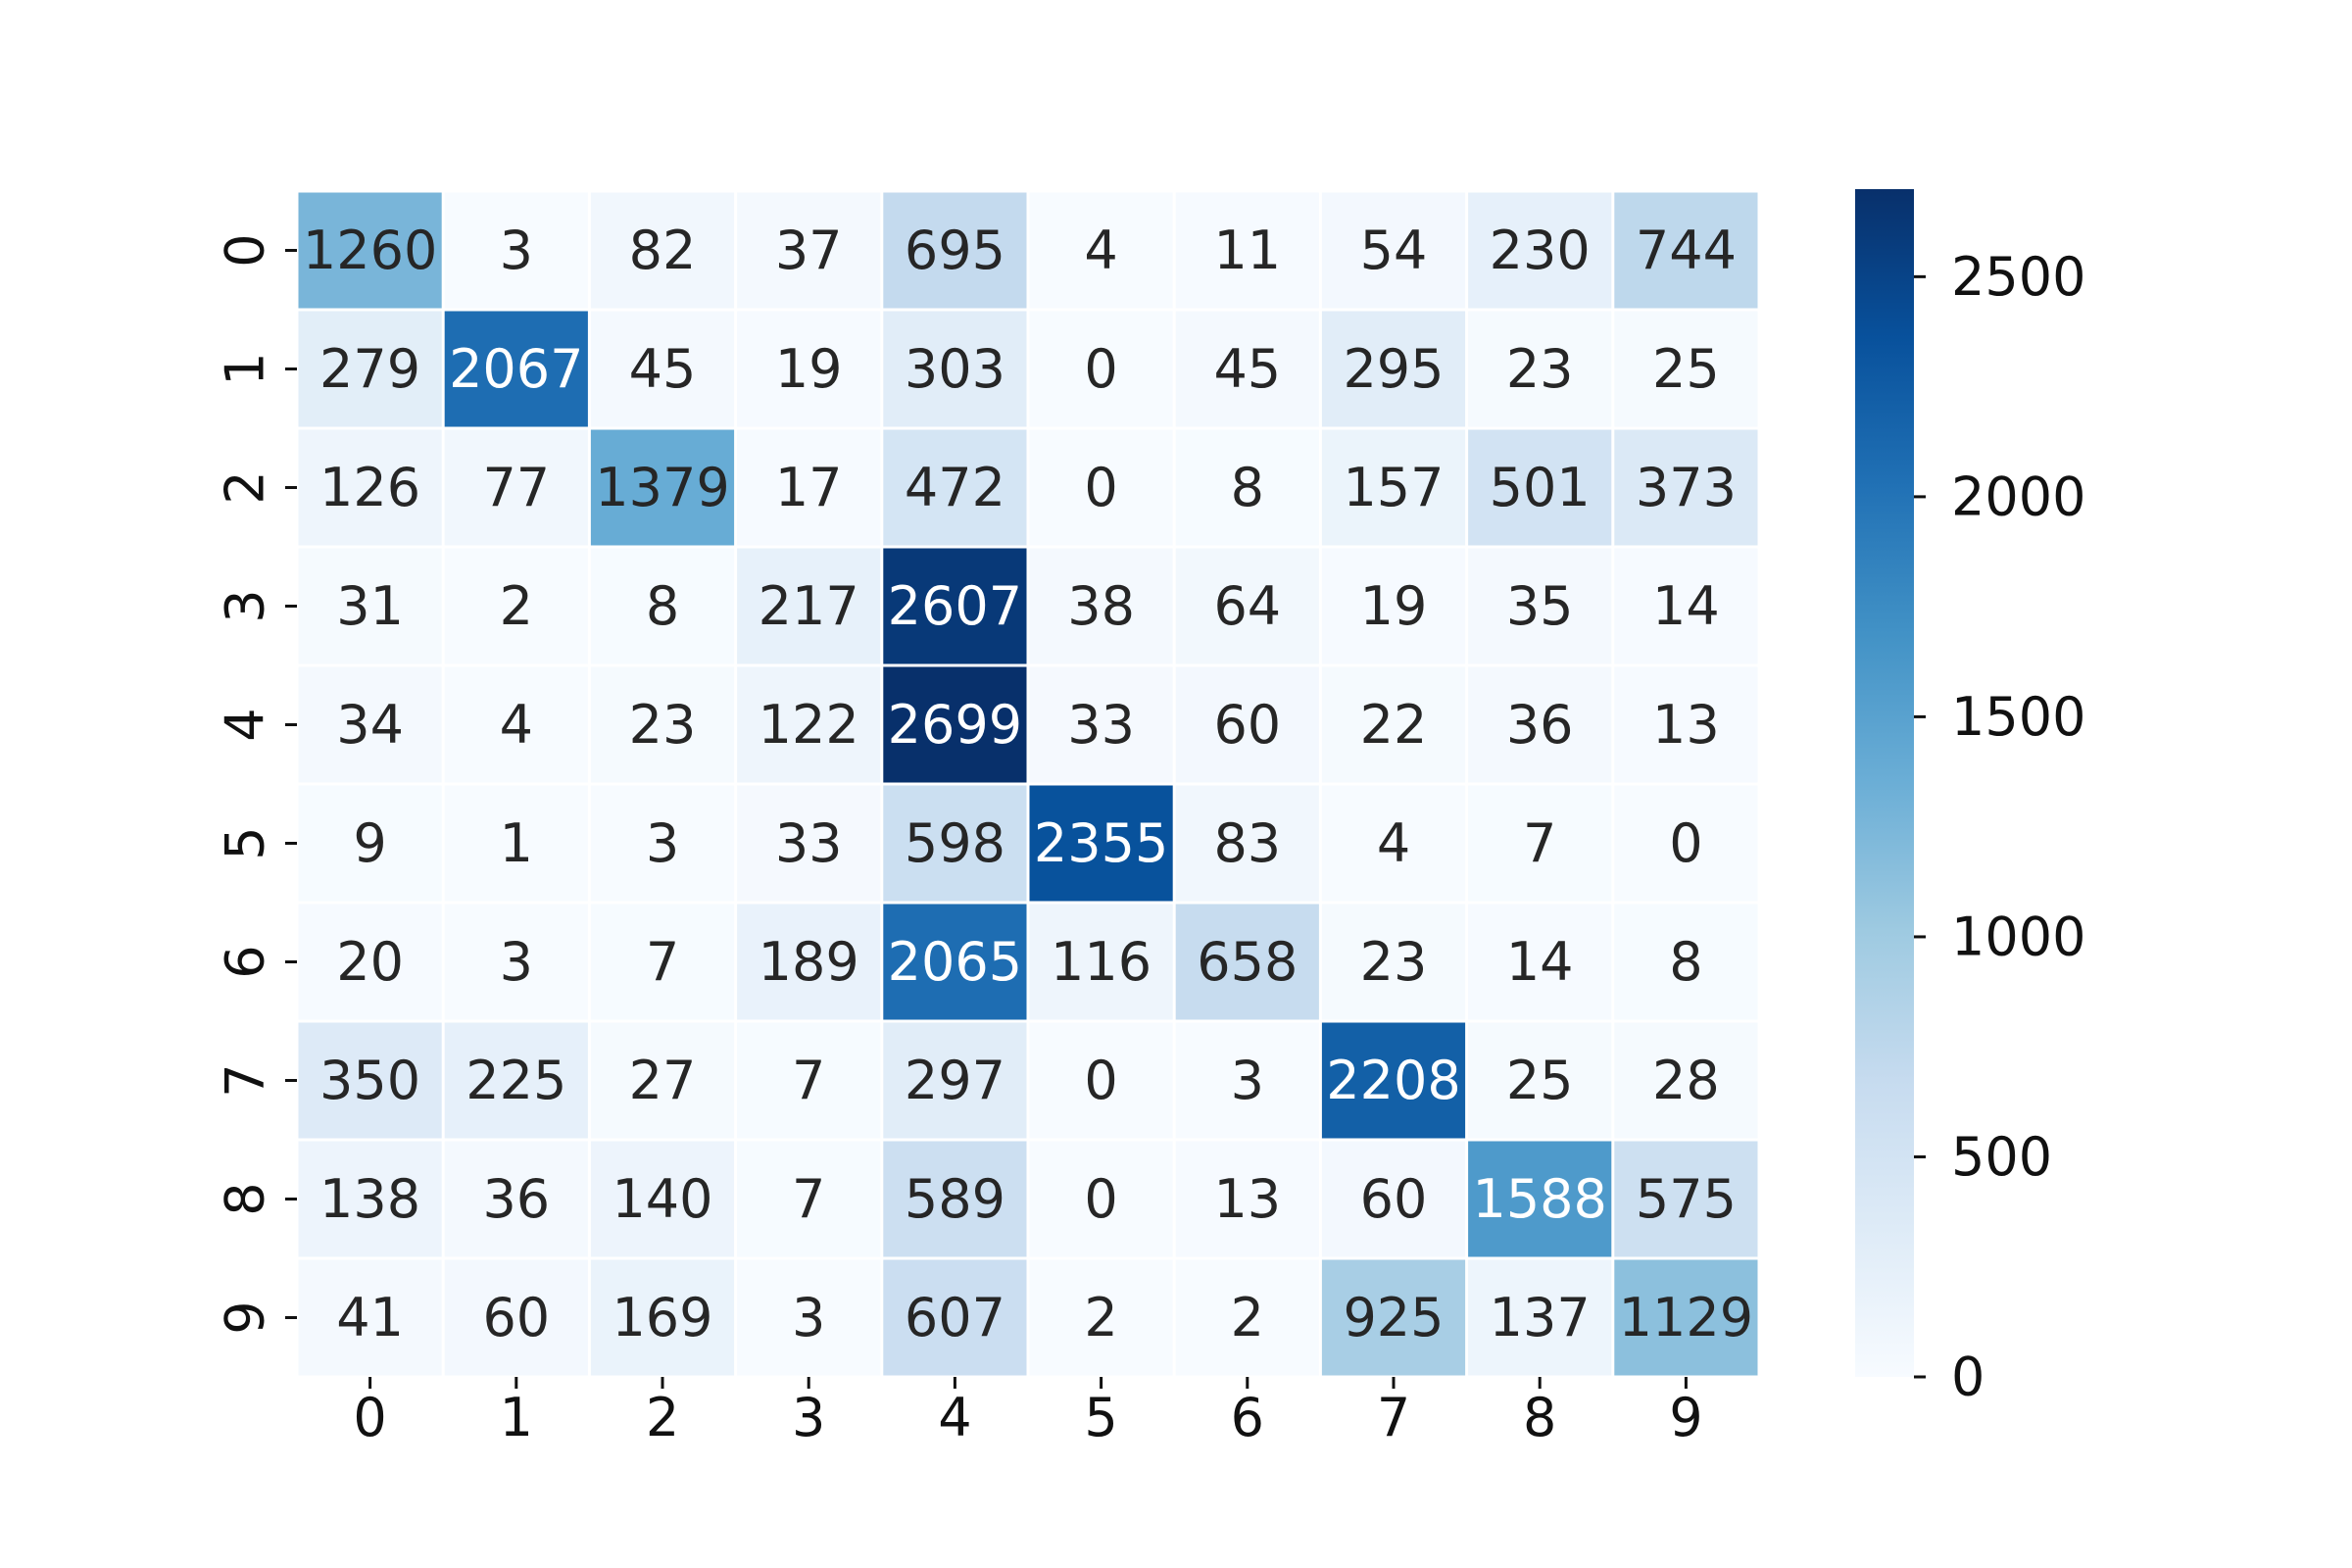  I want to click on cell-value-label: 41, so click(370, 1317).